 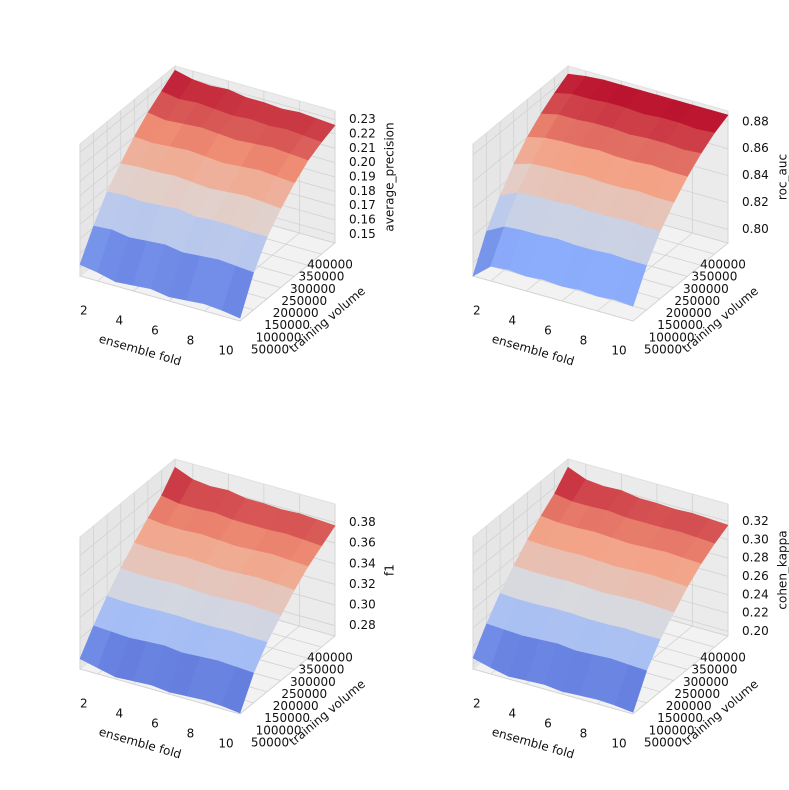 What do you see at coordinates (755, 121) in the screenshot?
I see `z-tick-label: 0.88` at bounding box center [755, 121].